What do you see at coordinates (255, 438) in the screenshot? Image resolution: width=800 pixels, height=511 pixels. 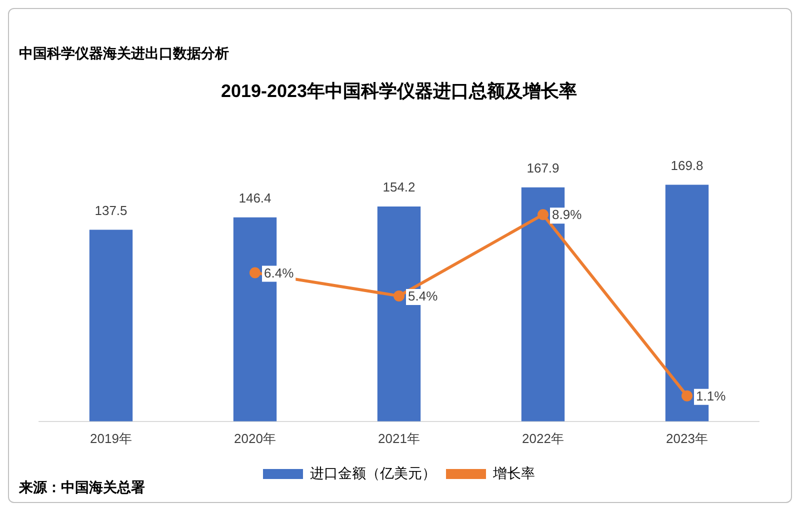 I see `x-tick-label: 2020年` at bounding box center [255, 438].